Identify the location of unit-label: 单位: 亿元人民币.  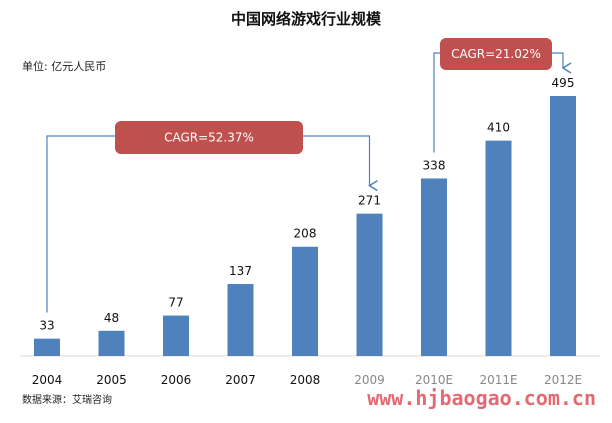
(64, 66).